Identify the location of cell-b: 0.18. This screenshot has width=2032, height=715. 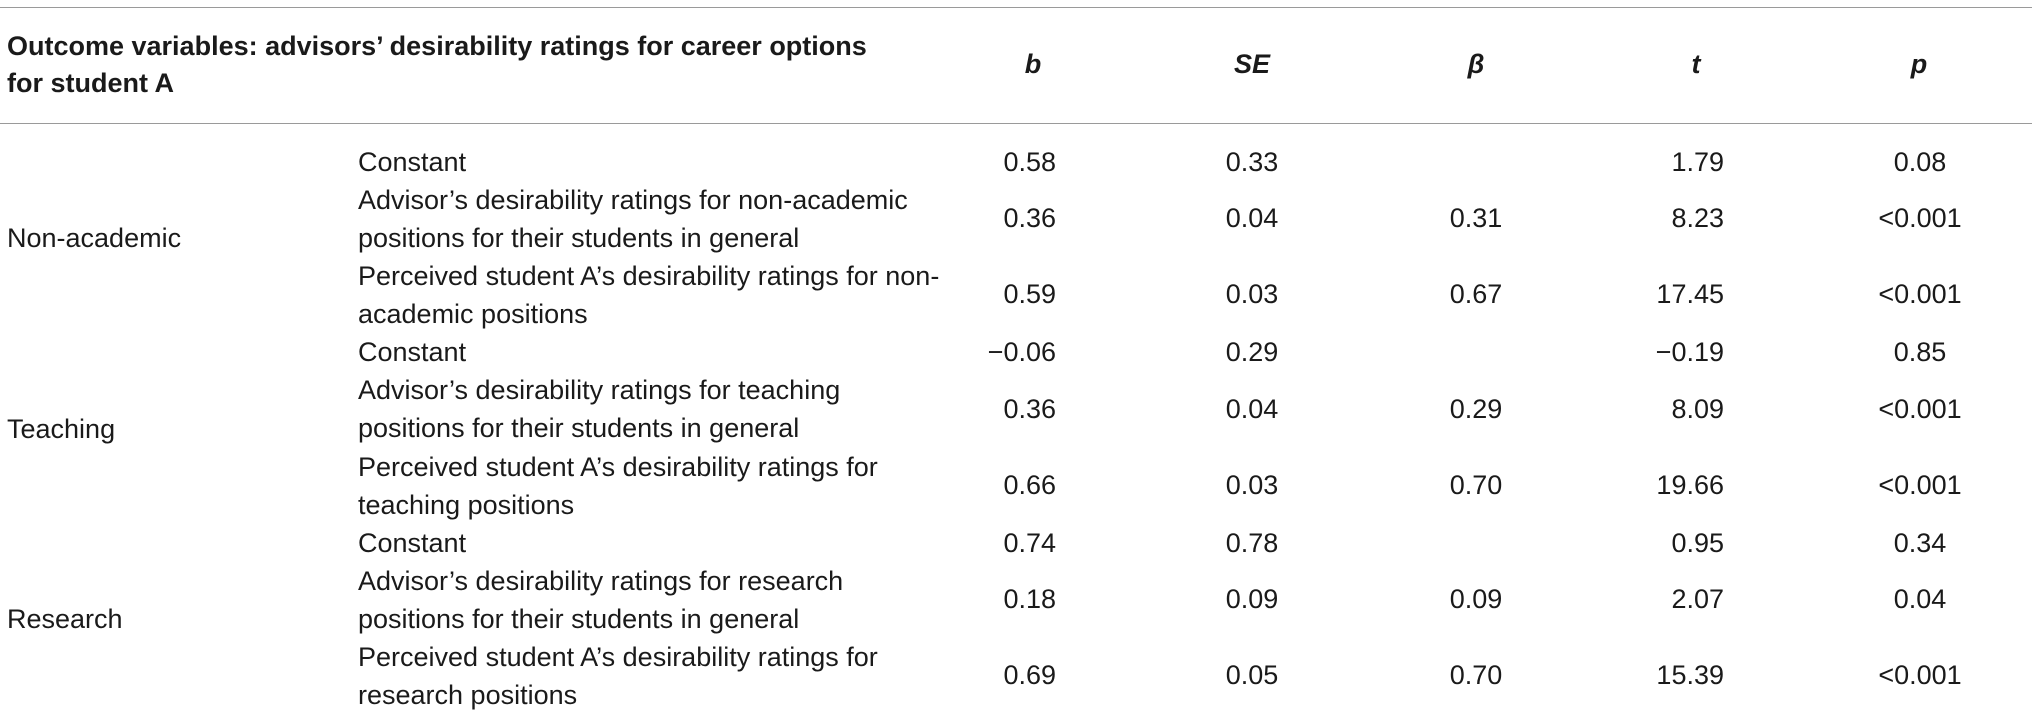
(1029, 599).